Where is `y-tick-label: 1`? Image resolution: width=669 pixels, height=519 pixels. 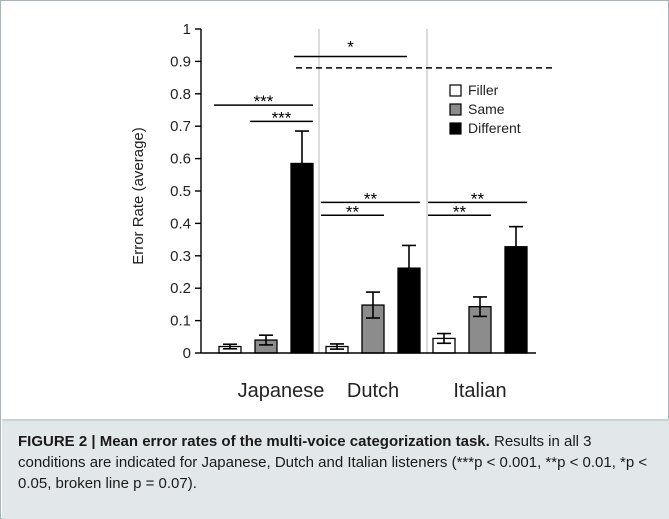 y-tick-label: 1 is located at coordinates (187, 29).